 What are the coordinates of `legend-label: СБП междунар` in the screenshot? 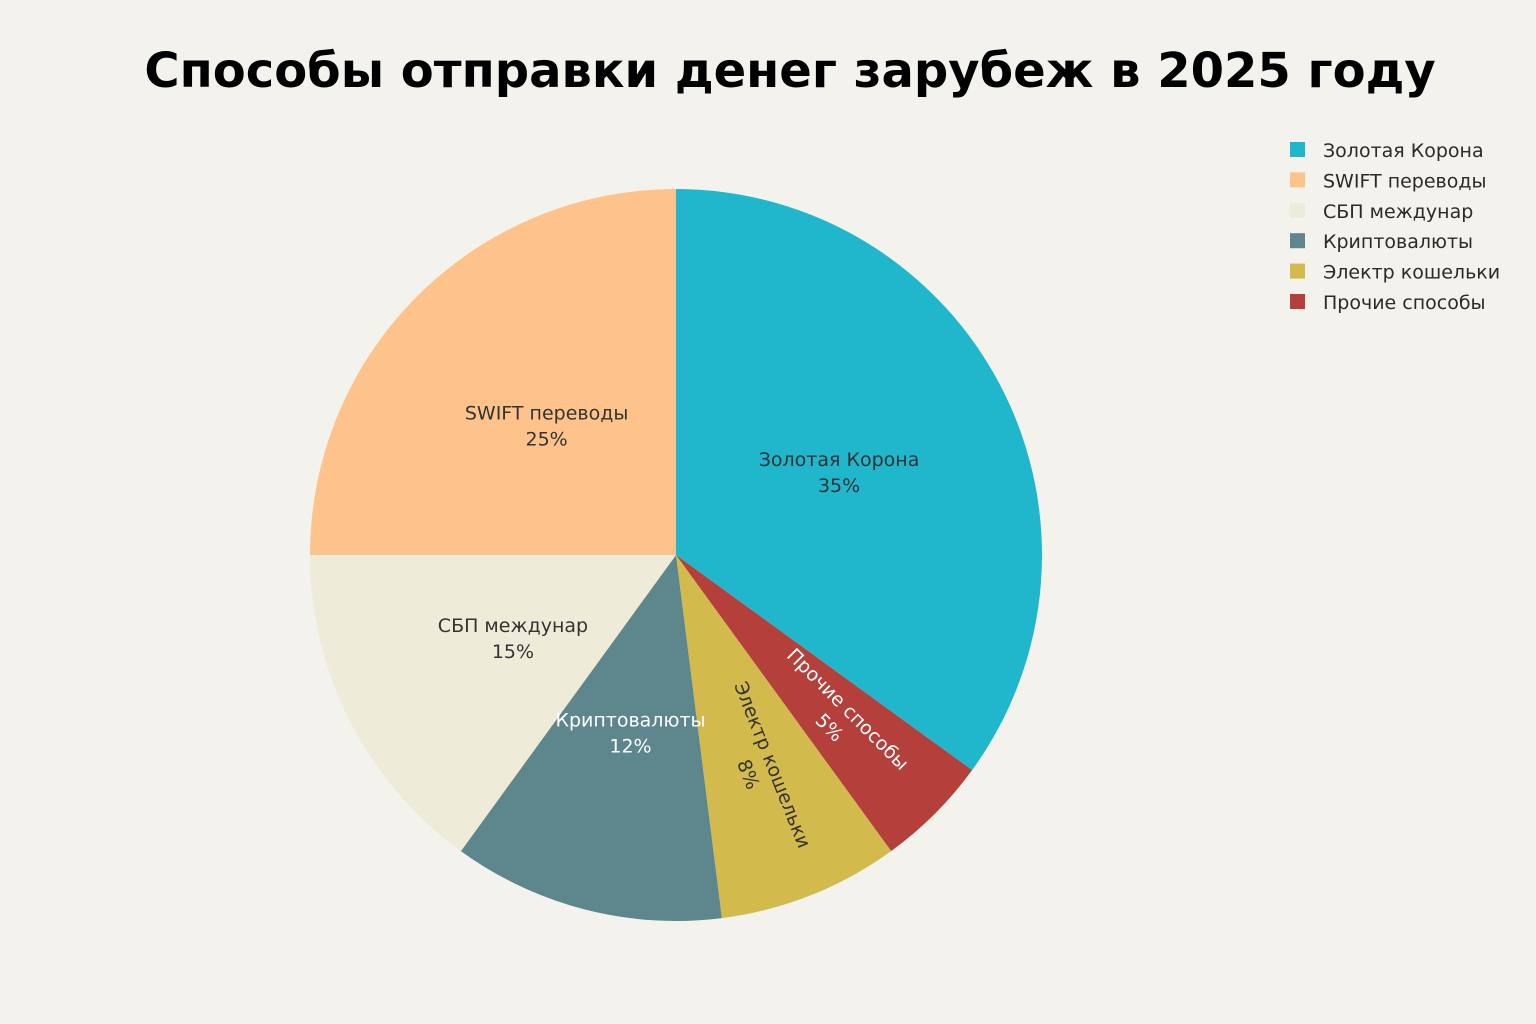 It's located at (1398, 212).